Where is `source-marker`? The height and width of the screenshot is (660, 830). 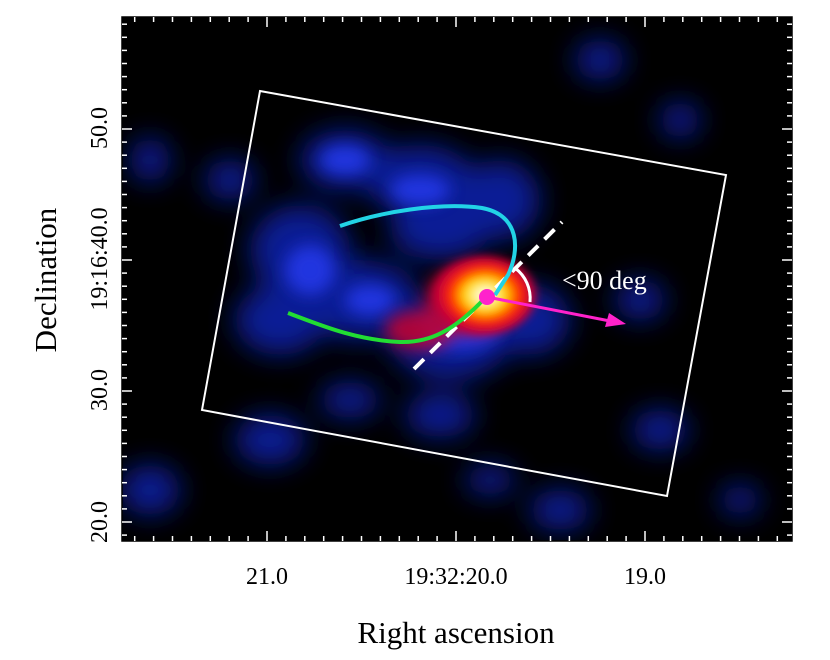
source-marker is located at coordinates (487, 297).